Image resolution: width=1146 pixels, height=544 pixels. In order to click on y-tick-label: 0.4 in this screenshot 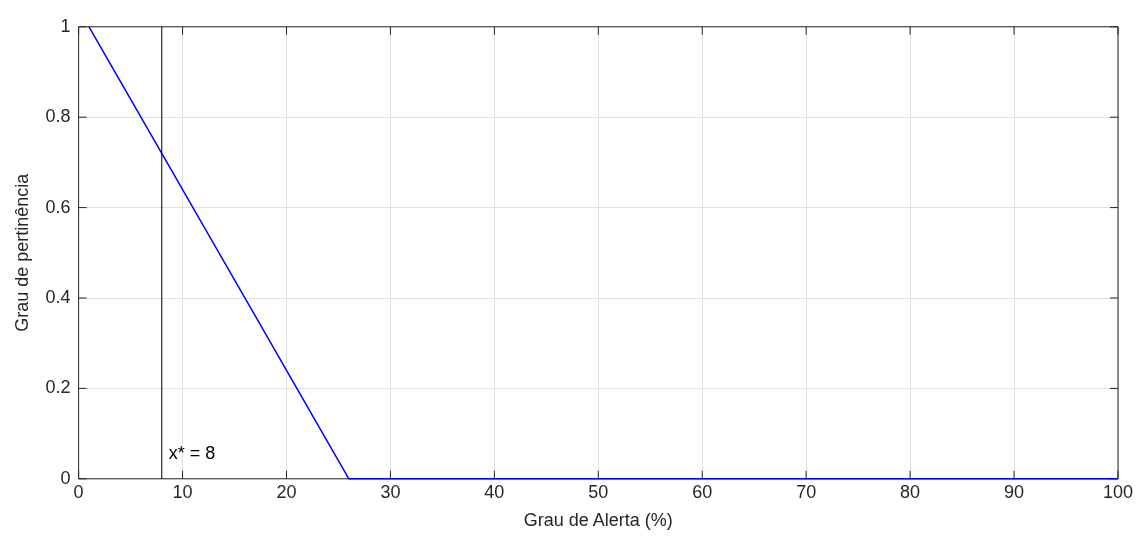, I will do `click(58, 296)`.